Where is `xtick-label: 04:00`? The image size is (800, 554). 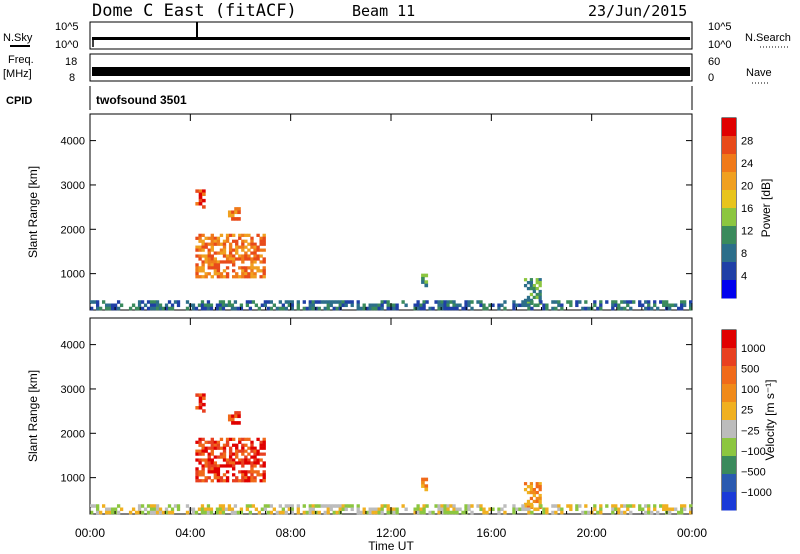
xtick-label: 04:00 is located at coordinates (190, 533).